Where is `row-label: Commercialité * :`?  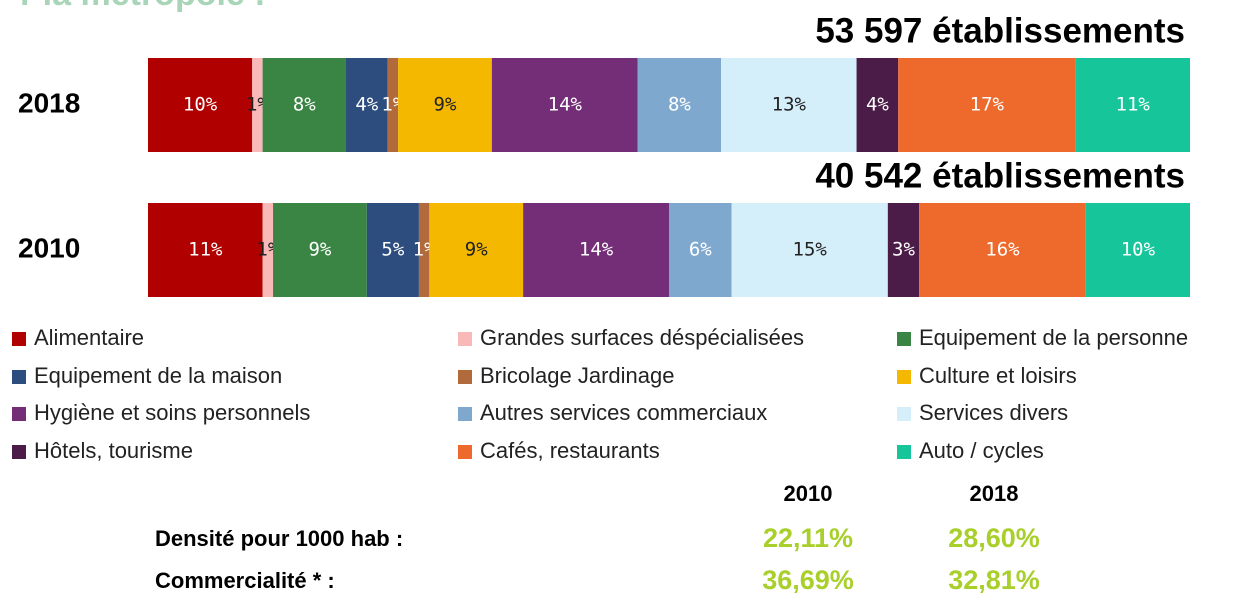
row-label: Commercialité * : is located at coordinates (245, 580).